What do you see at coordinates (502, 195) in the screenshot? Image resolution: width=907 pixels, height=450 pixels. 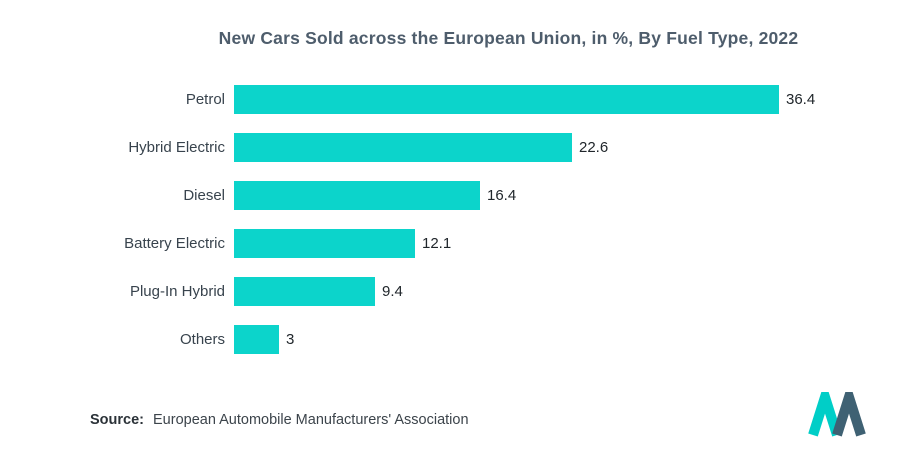 I see `value-label: 16.4` at bounding box center [502, 195].